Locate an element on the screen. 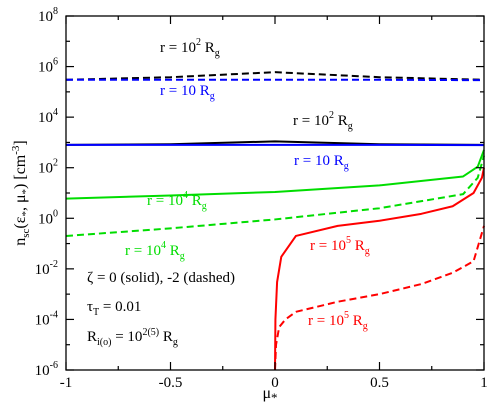 This screenshot has width=489, height=406. curve-label-4: r = 10 Rg is located at coordinates (321, 162).